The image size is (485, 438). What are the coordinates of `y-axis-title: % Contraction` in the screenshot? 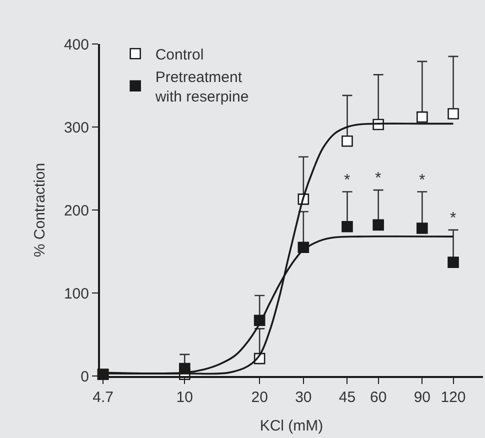 It's located at (40, 210).